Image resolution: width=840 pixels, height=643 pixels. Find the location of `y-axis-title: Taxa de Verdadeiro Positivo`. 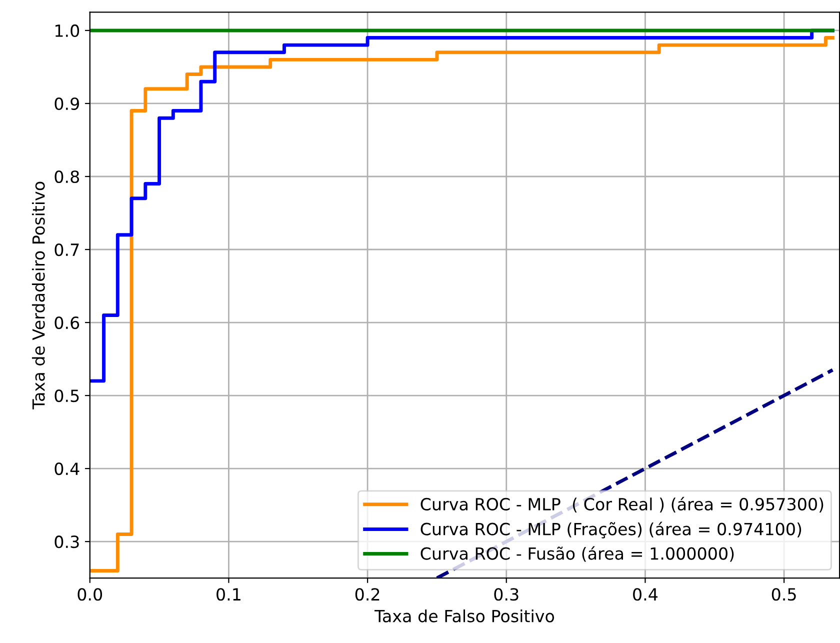

y-axis-title: Taxa de Verdadeiro Positivo is located at coordinates (38, 296).